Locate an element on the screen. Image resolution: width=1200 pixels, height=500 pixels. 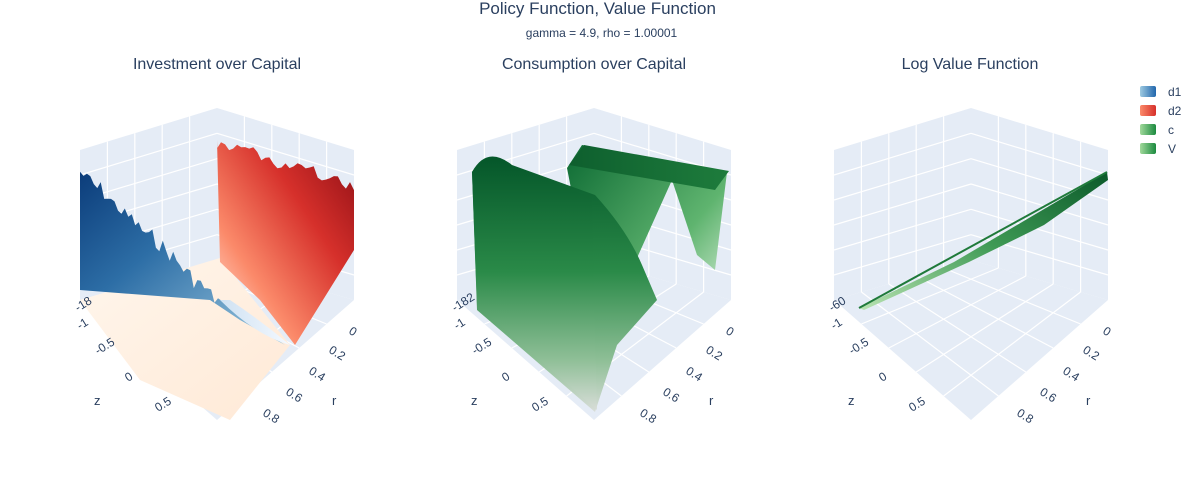
legend-swatch-V is located at coordinates (1148, 148).